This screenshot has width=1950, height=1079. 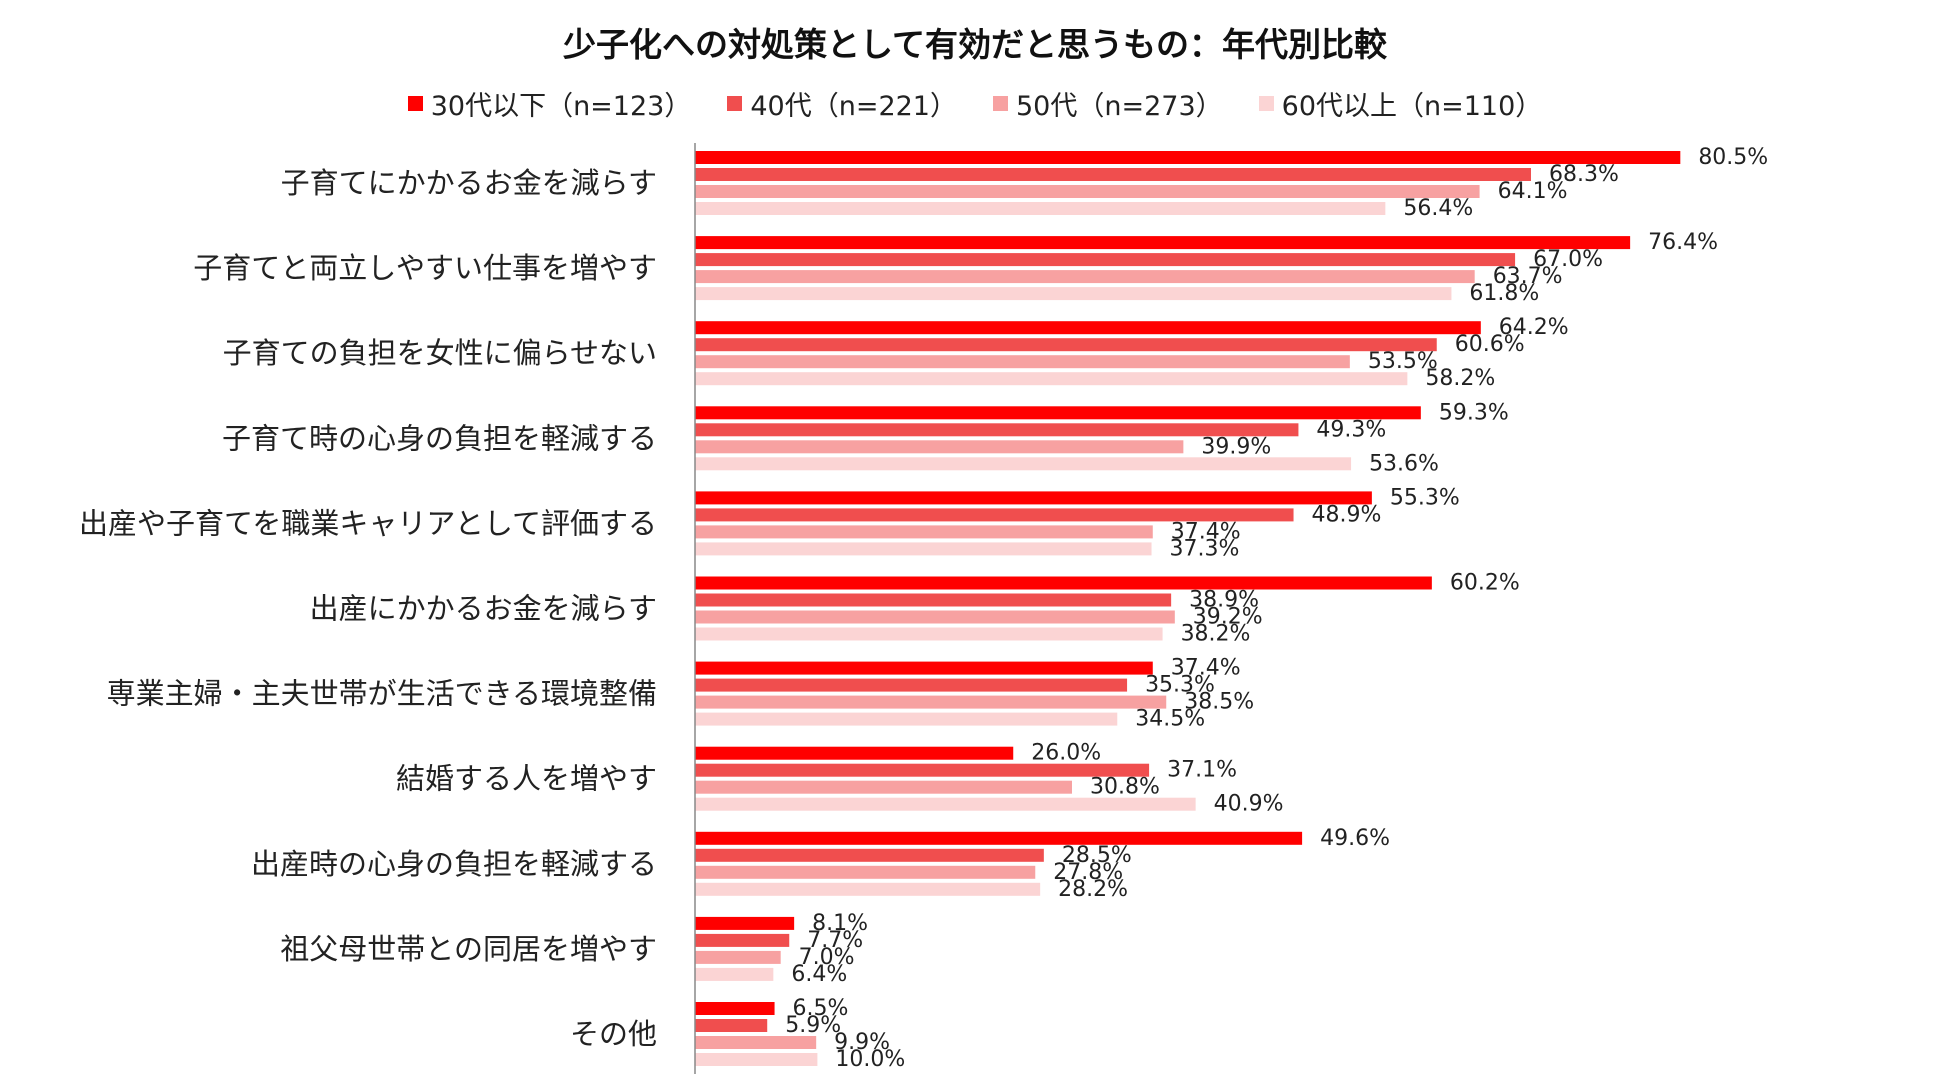 What do you see at coordinates (1504, 293) in the screenshot?
I see `data-label: 61.8%` at bounding box center [1504, 293].